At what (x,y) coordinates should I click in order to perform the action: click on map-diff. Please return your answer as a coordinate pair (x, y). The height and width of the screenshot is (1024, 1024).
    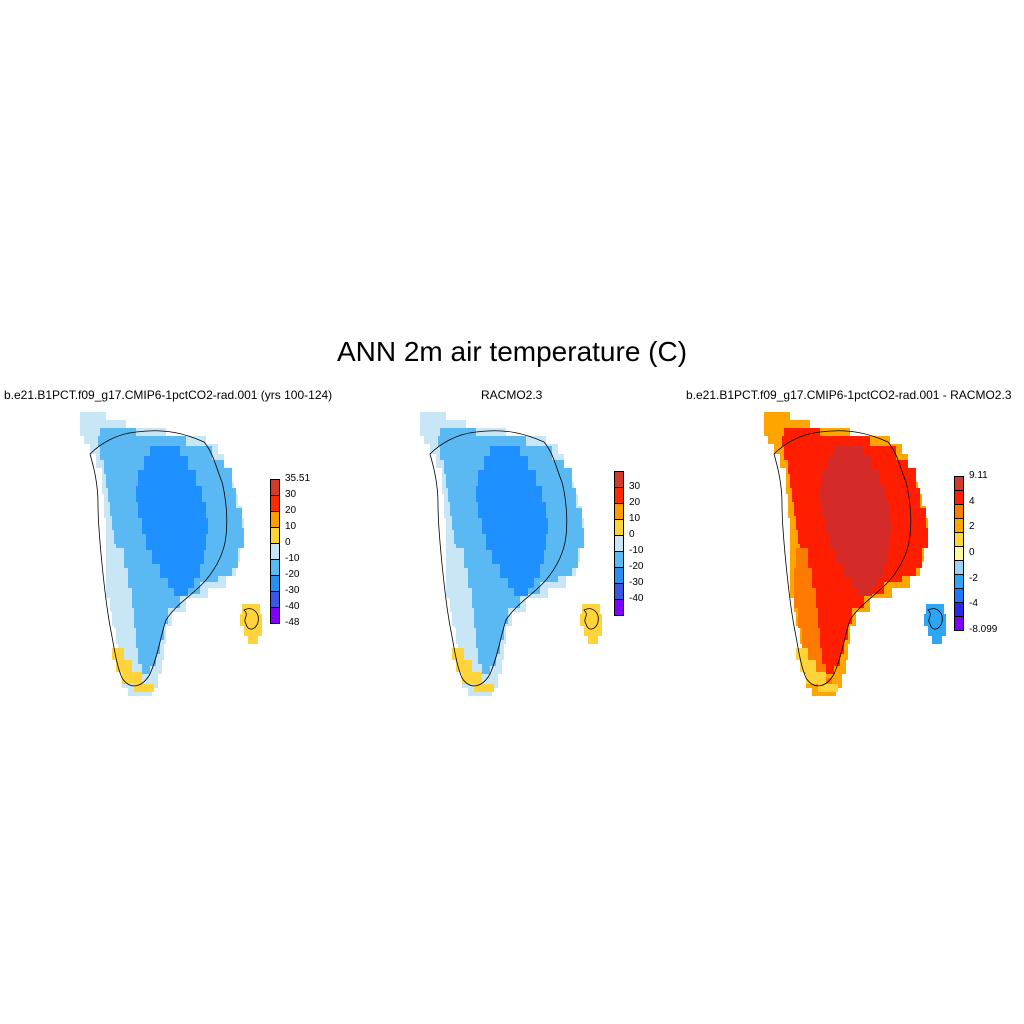
    Looking at the image, I should click on (860, 553).